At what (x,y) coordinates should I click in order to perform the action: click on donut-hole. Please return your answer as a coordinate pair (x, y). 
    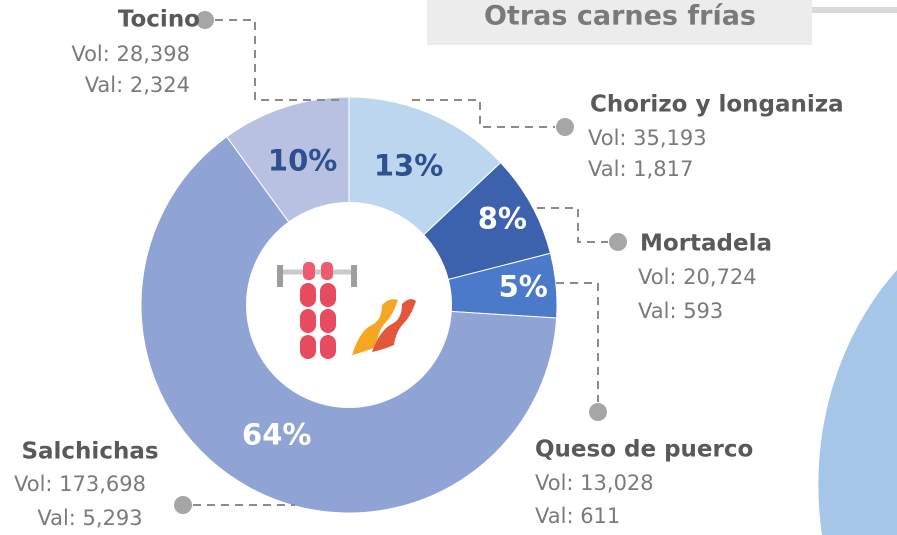
    Looking at the image, I should click on (349, 305).